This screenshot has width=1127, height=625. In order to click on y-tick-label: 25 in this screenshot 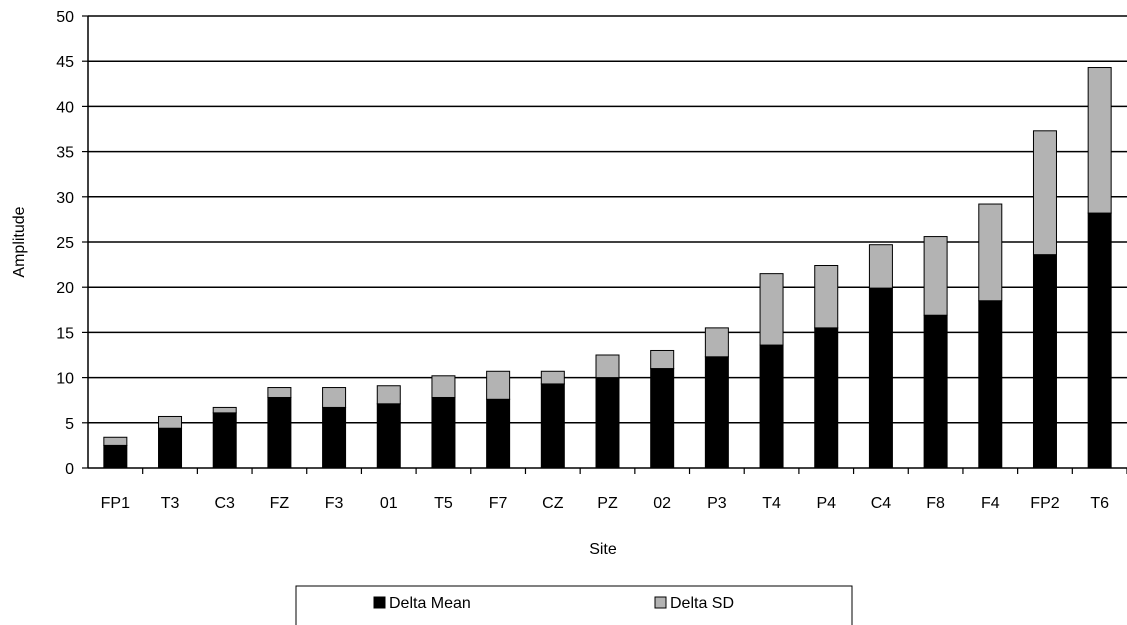, I will do `click(65, 243)`.